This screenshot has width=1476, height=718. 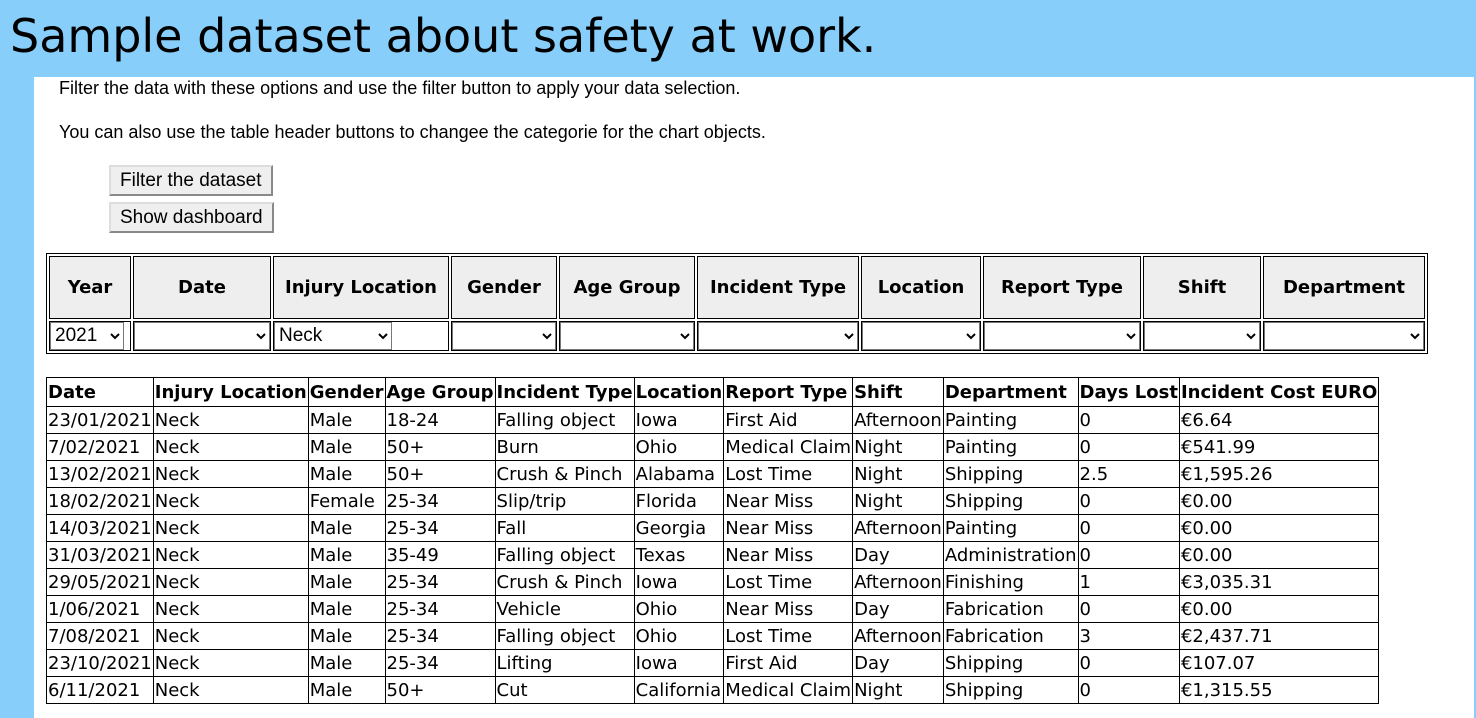 What do you see at coordinates (333, 335) in the screenshot?
I see `filter-select-injury-location: Neck` at bounding box center [333, 335].